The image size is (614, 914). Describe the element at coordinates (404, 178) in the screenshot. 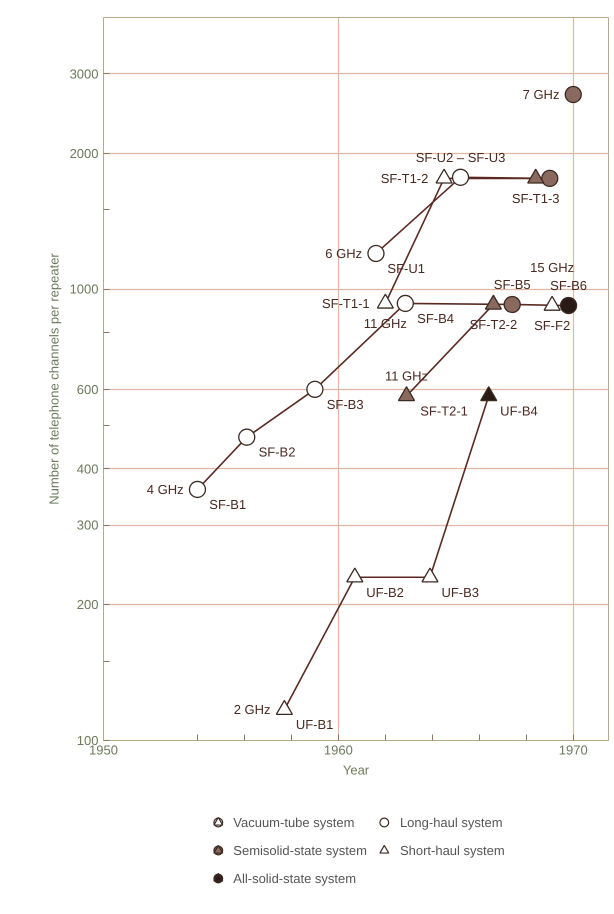

I see `annotation: SF-T1-2` at that location.